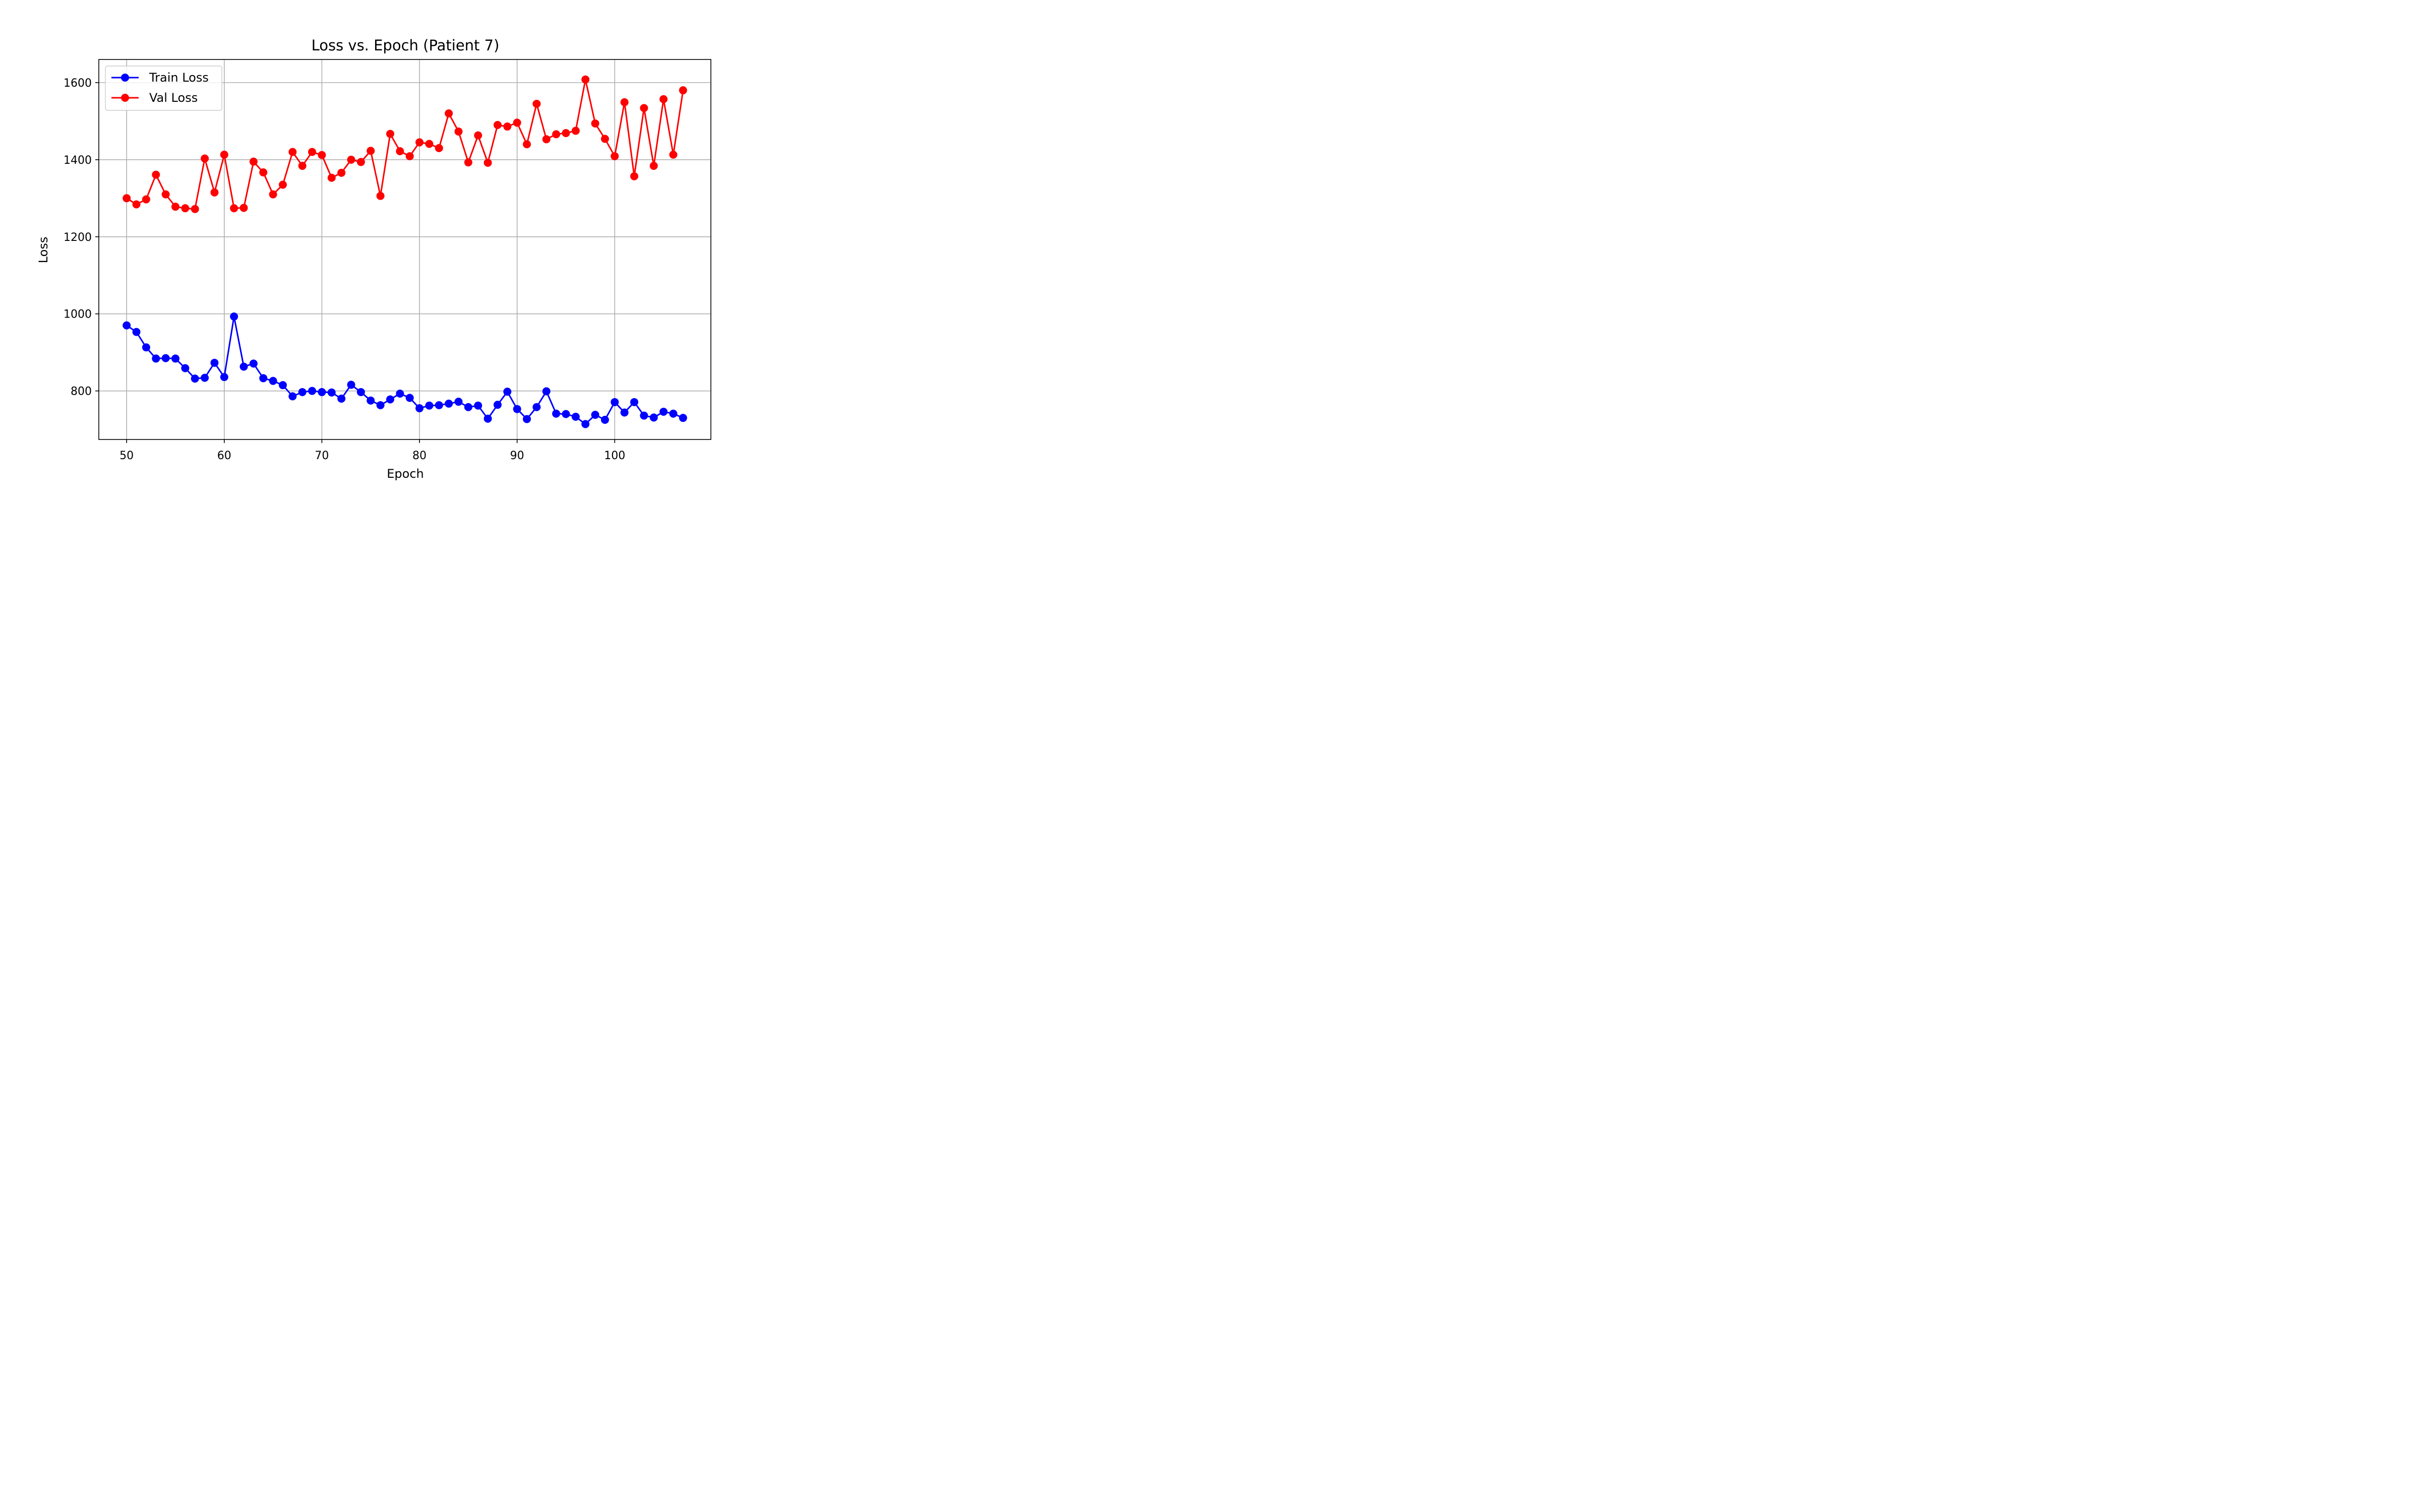  What do you see at coordinates (405, 474) in the screenshot?
I see `x-axis-label: Epoch` at bounding box center [405, 474].